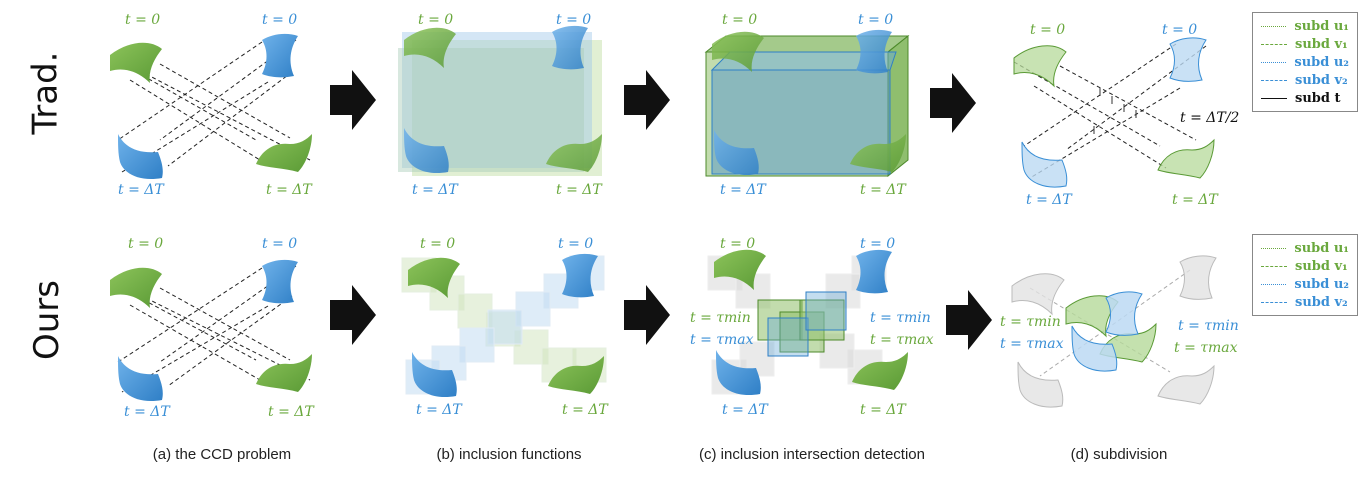 The height and width of the screenshot is (483, 1364). I want to click on panel-d-bottom, so click(1114, 331).